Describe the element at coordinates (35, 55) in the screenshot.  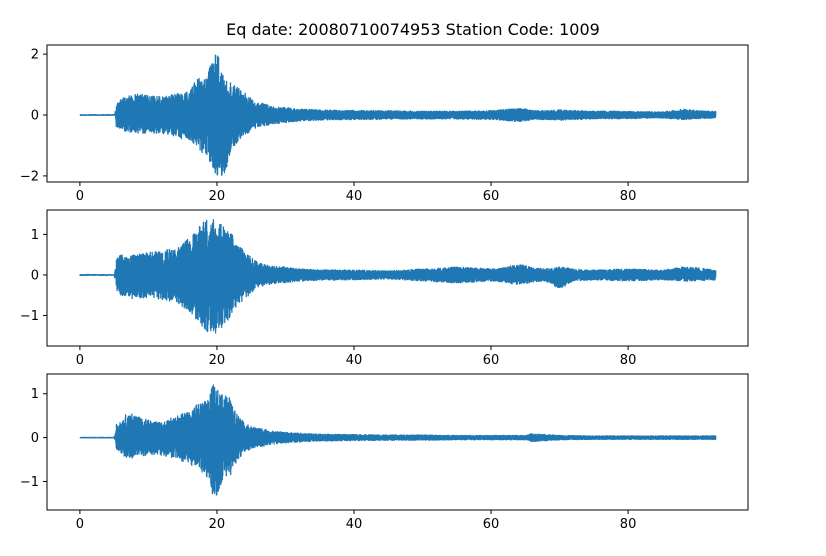
I see `y-tick-label: 2` at that location.